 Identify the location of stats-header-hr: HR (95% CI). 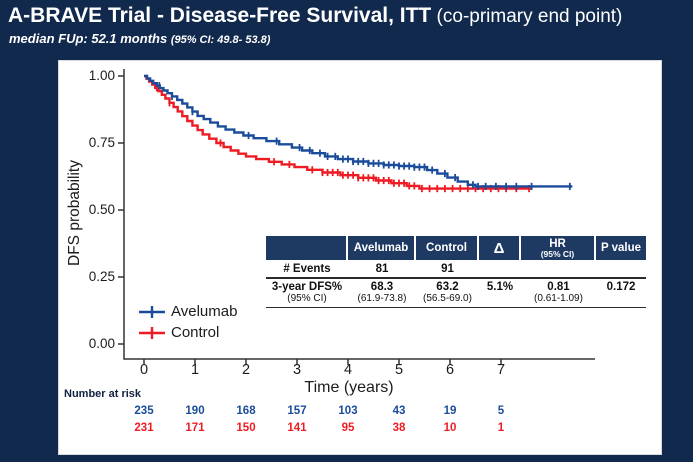
(558, 248).